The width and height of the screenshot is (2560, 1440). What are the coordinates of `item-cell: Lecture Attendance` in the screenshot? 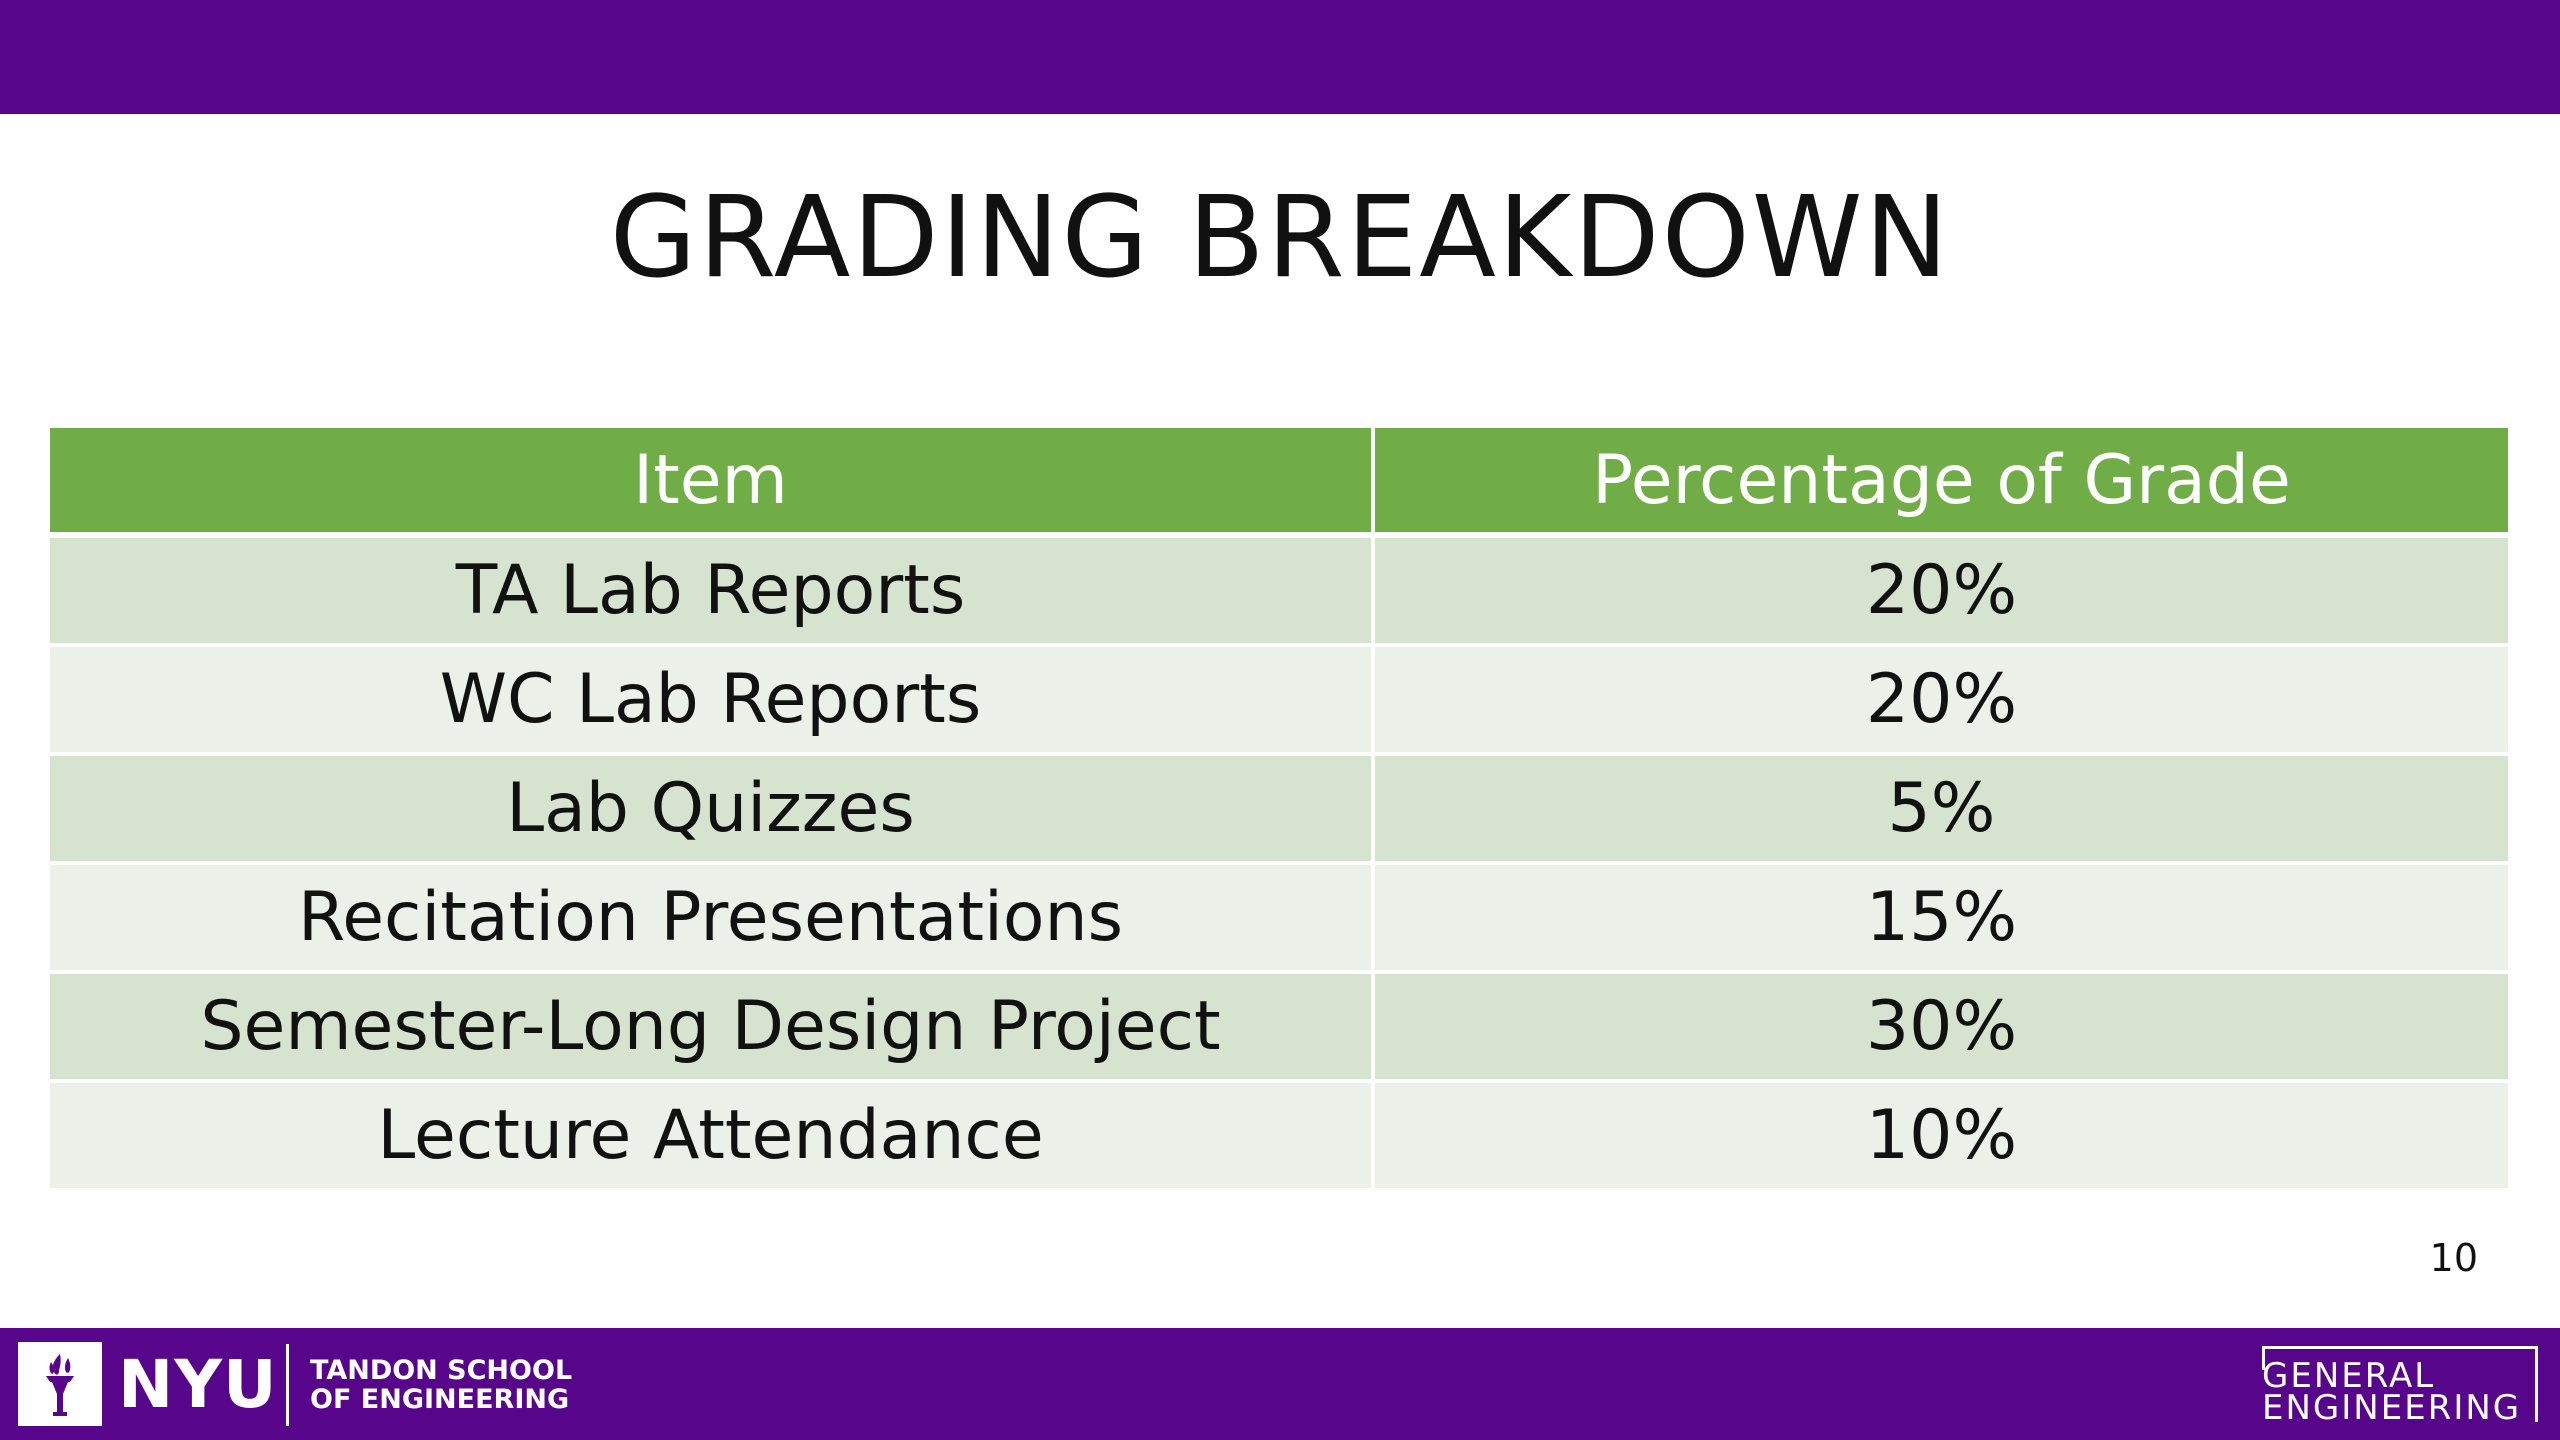 It's located at (712, 1136).